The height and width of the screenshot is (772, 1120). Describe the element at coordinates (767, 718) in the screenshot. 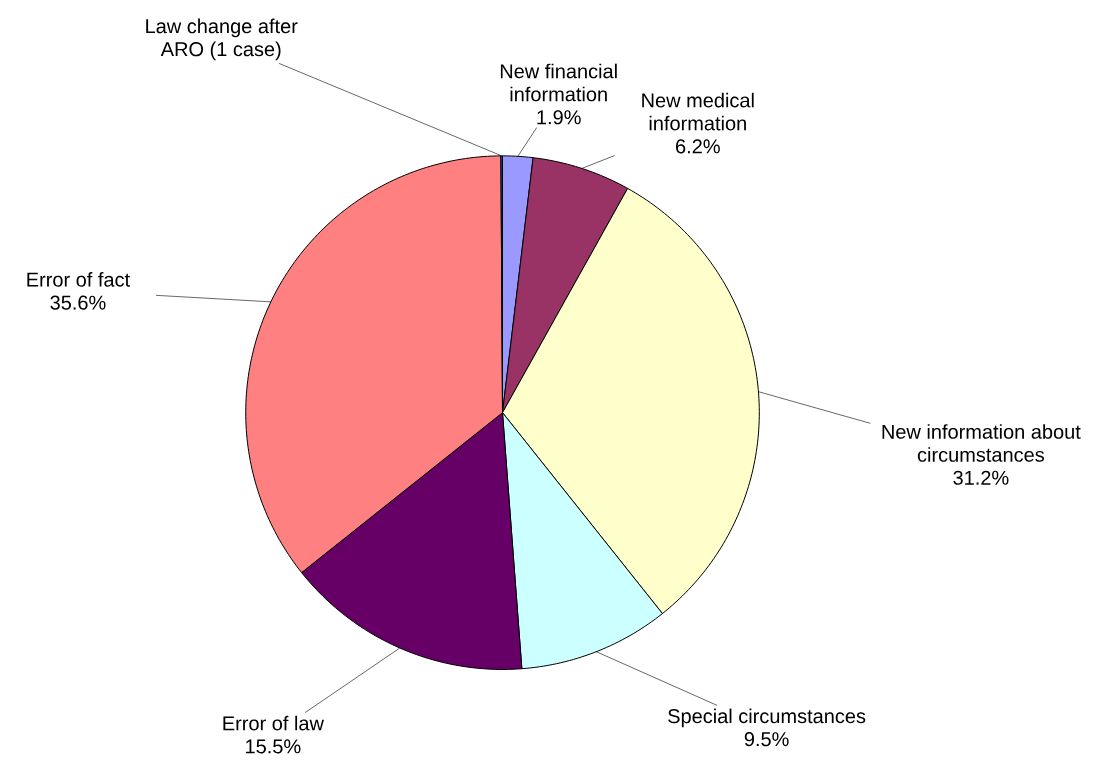

I see `slice-label: Special circumstances` at that location.